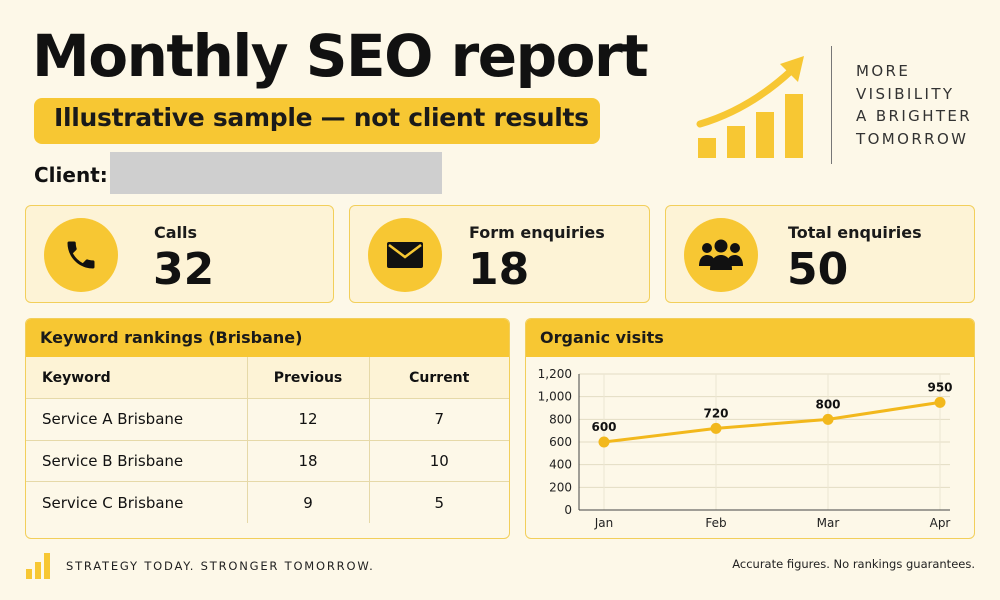 This screenshot has height=600, width=1000. What do you see at coordinates (912, 138) in the screenshot?
I see `logo-line: TOMORROW` at bounding box center [912, 138].